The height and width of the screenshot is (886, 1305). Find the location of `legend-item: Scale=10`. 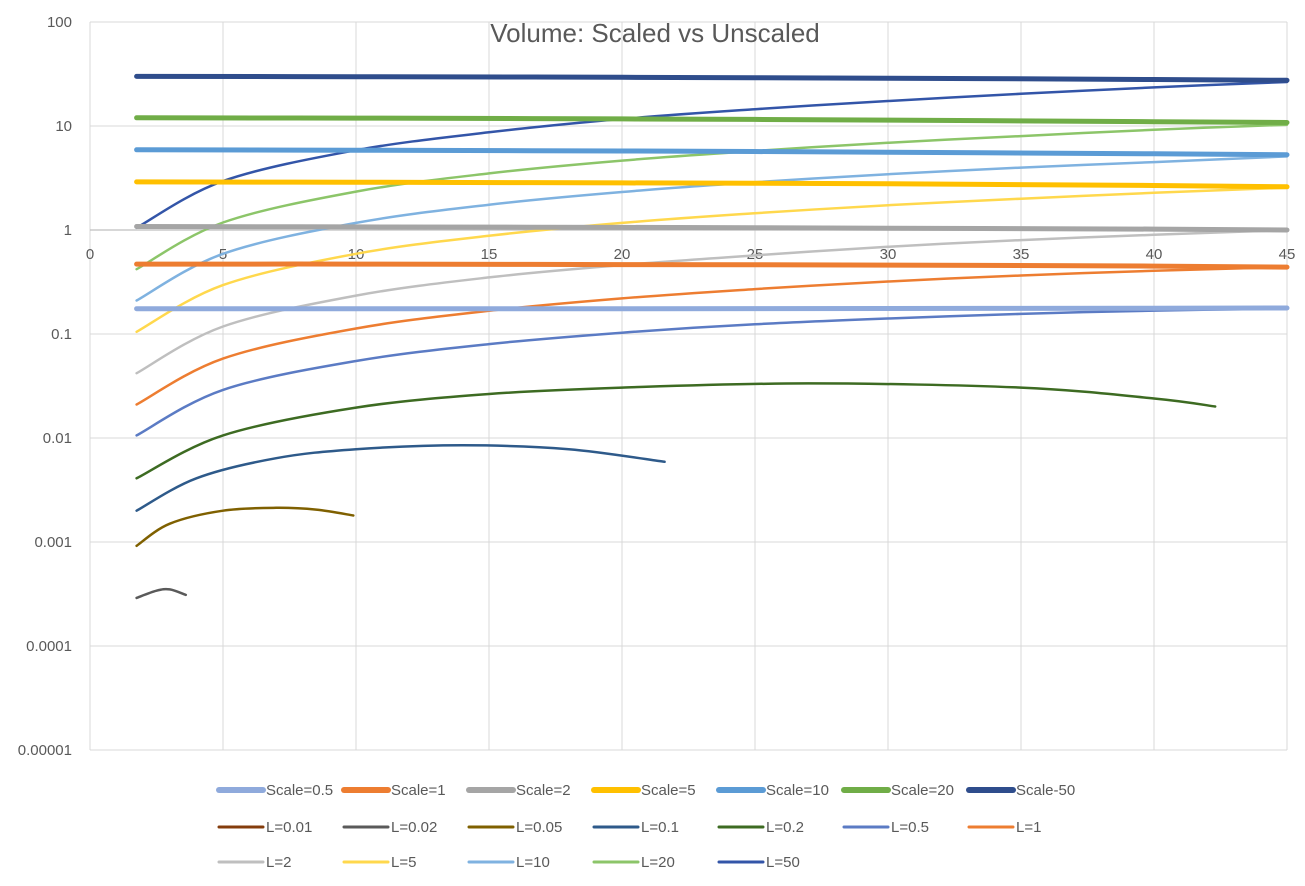

legend-item: Scale=10 is located at coordinates (772, 790).